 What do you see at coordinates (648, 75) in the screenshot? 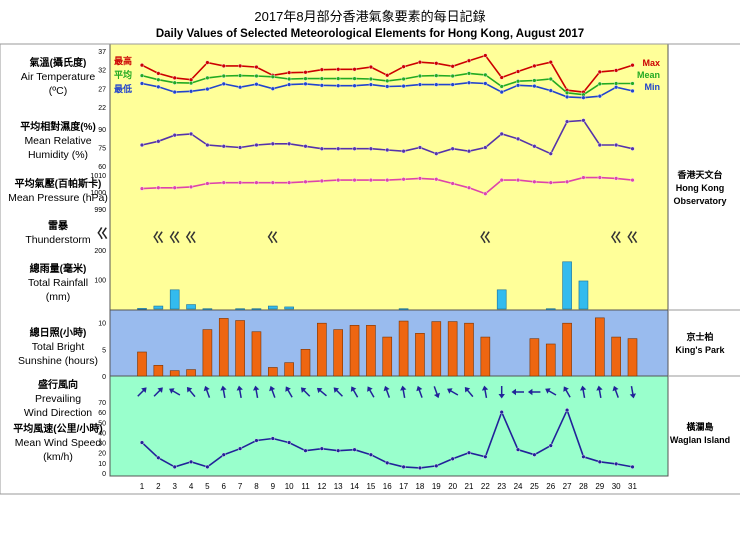
I see `legend-label-en: Mean` at bounding box center [648, 75].